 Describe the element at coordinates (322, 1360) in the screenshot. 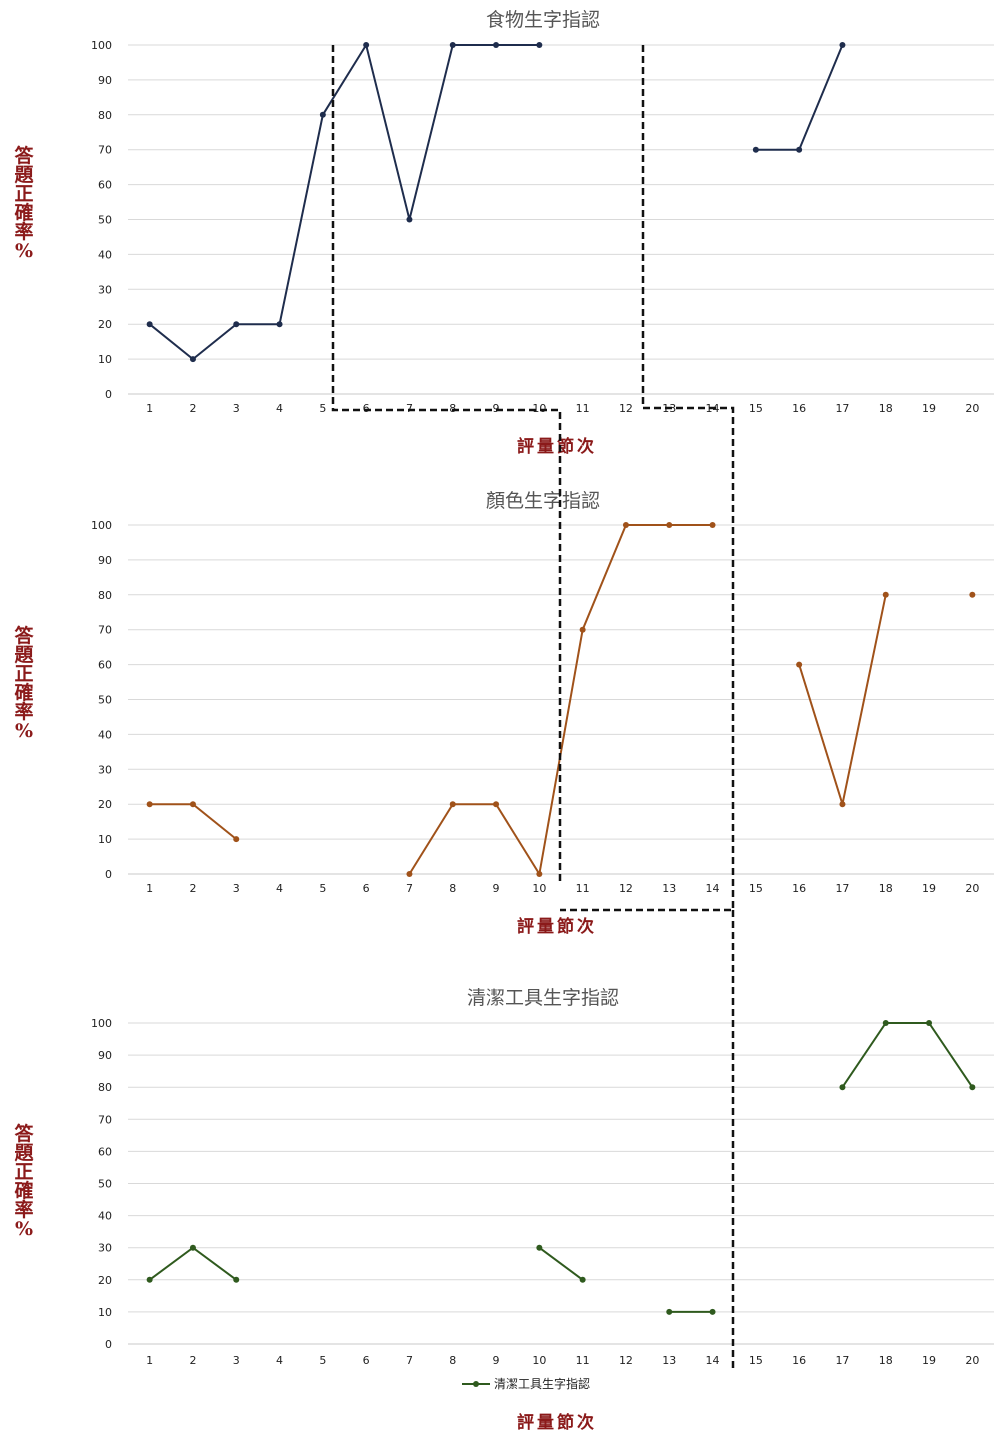

I see `x-tick-label: 5` at that location.